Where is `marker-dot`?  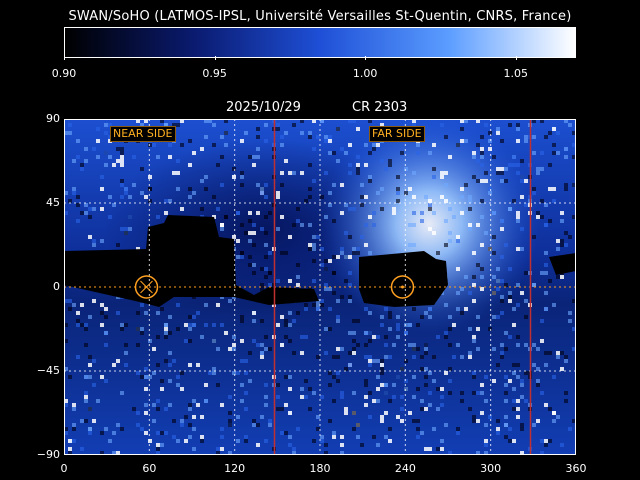
marker-dot is located at coordinates (402, 287).